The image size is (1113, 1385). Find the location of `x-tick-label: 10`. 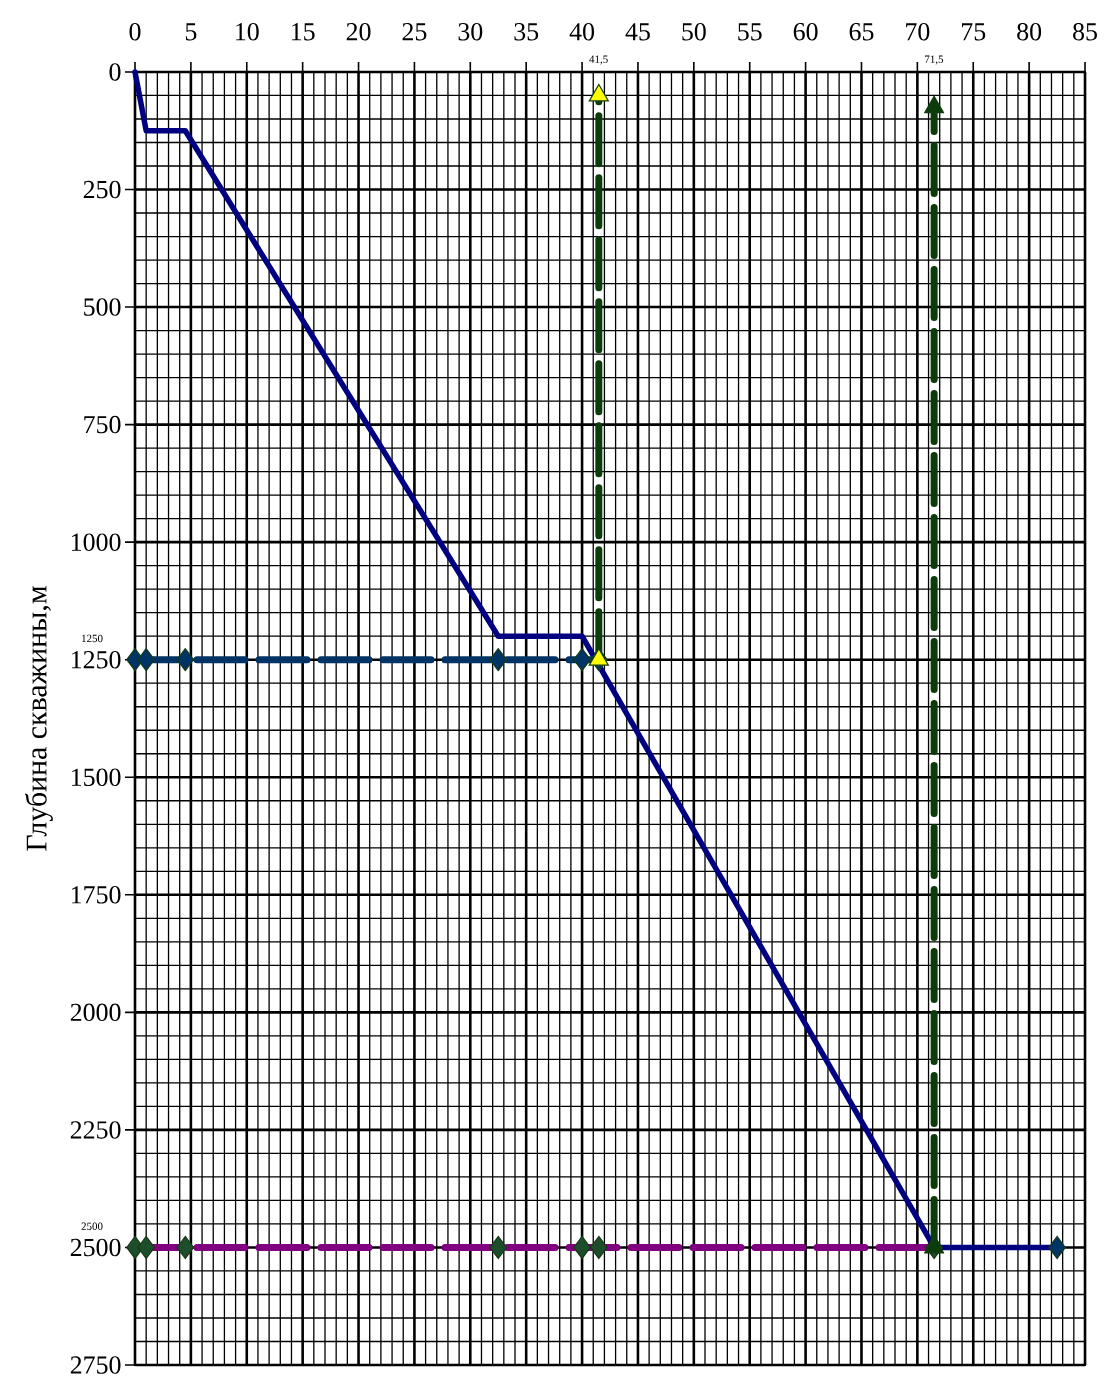

x-tick-label: 10 is located at coordinates (247, 31).